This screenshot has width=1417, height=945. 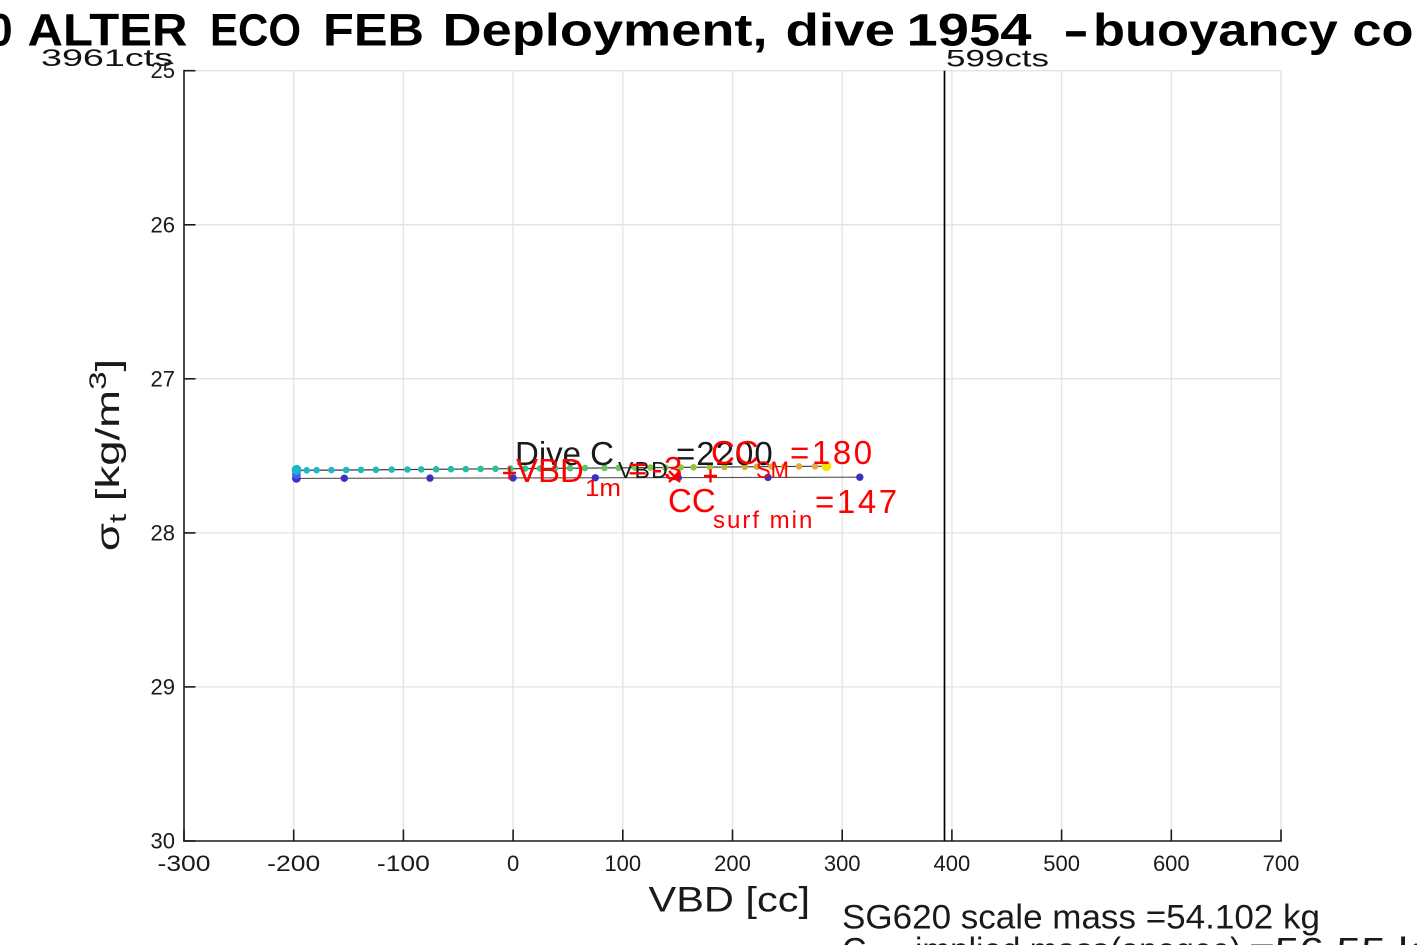 What do you see at coordinates (1175, 938) in the screenshot?
I see `svg-text: (apogee)` at bounding box center [1175, 938].